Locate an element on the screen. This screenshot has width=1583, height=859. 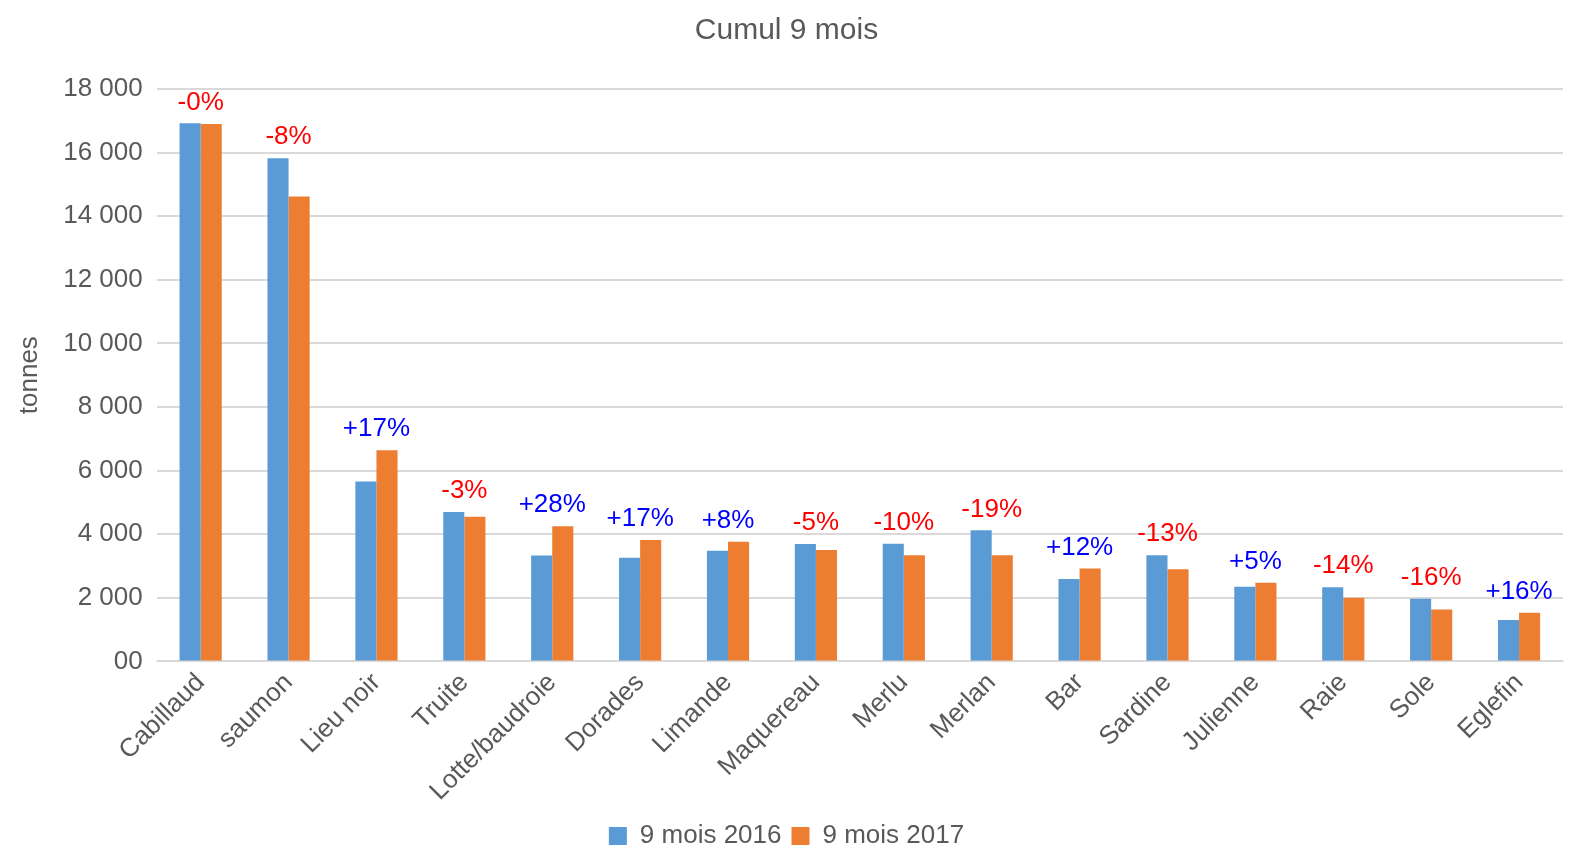
y-tick-label: 18 000 is located at coordinates (103, 87).